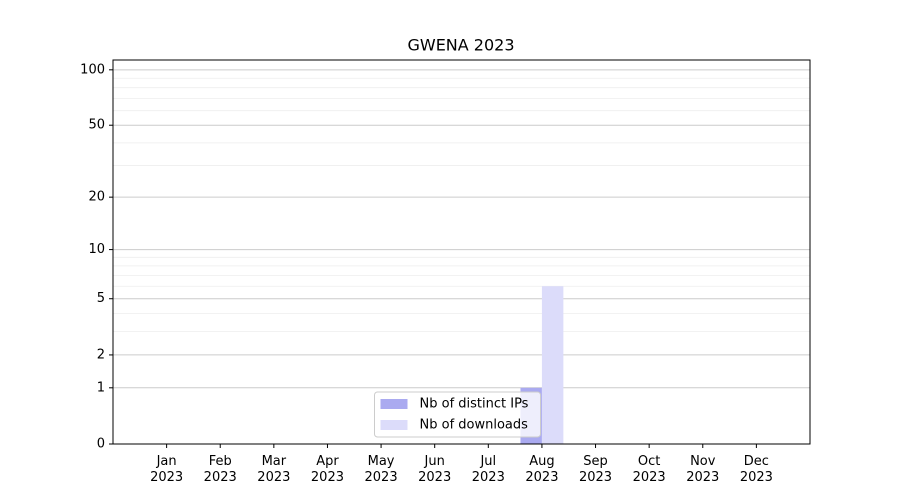 The image size is (900, 500). I want to click on x-tick-label: Aug 2023, so click(541, 469).